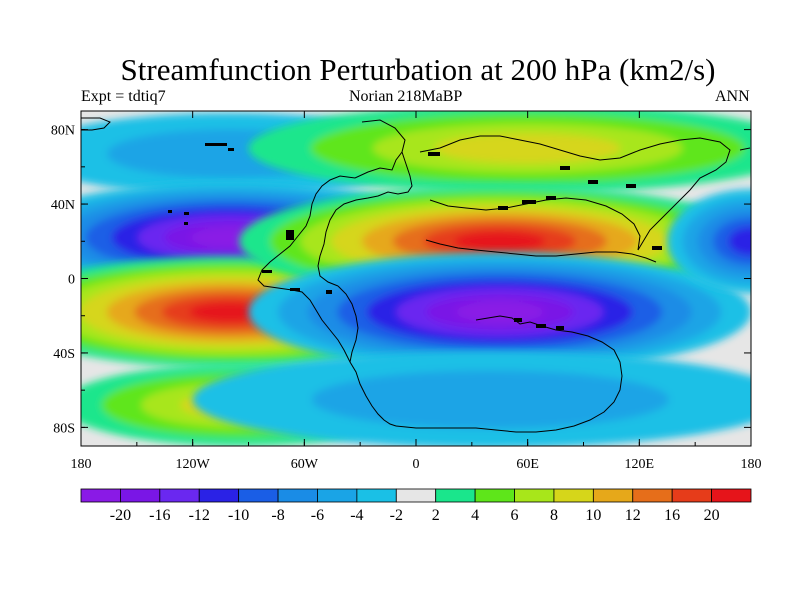 The image size is (800, 600). What do you see at coordinates (193, 464) in the screenshot?
I see `x-tick-label: 120W` at bounding box center [193, 464].